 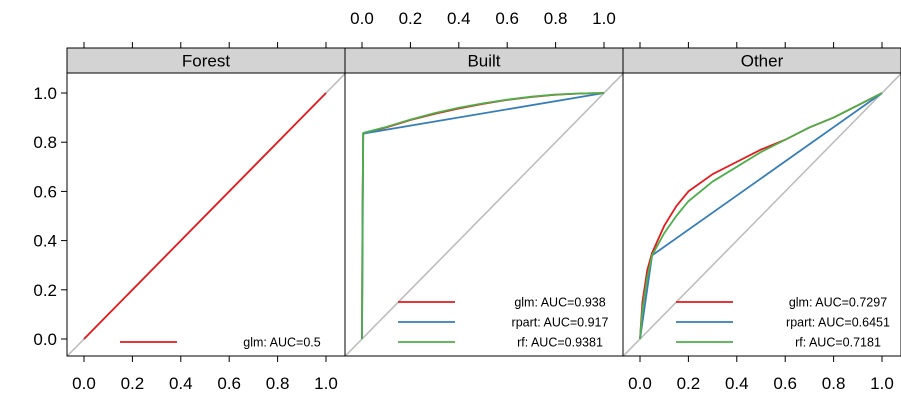 I want to click on legend-label: glm: AUC=0.7297, so click(x=838, y=303).